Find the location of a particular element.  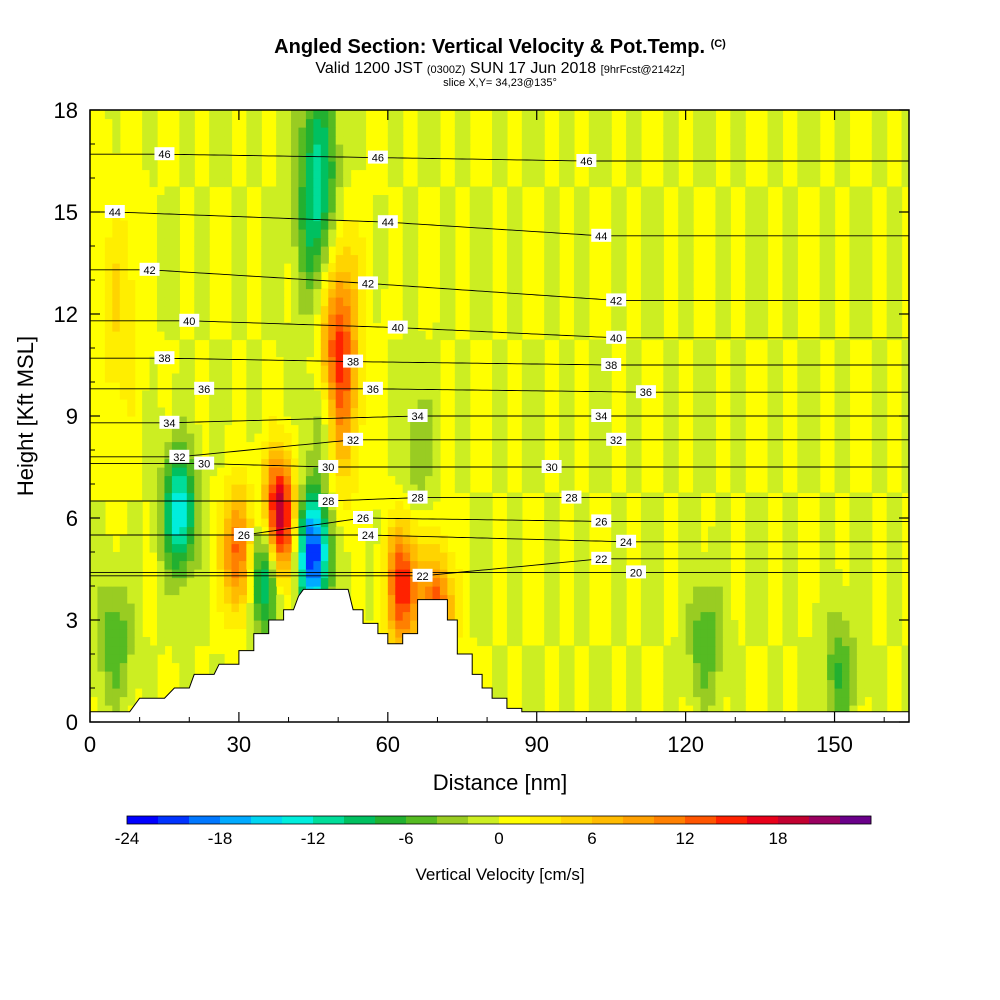

theta-label-box is located at coordinates (397, 327).